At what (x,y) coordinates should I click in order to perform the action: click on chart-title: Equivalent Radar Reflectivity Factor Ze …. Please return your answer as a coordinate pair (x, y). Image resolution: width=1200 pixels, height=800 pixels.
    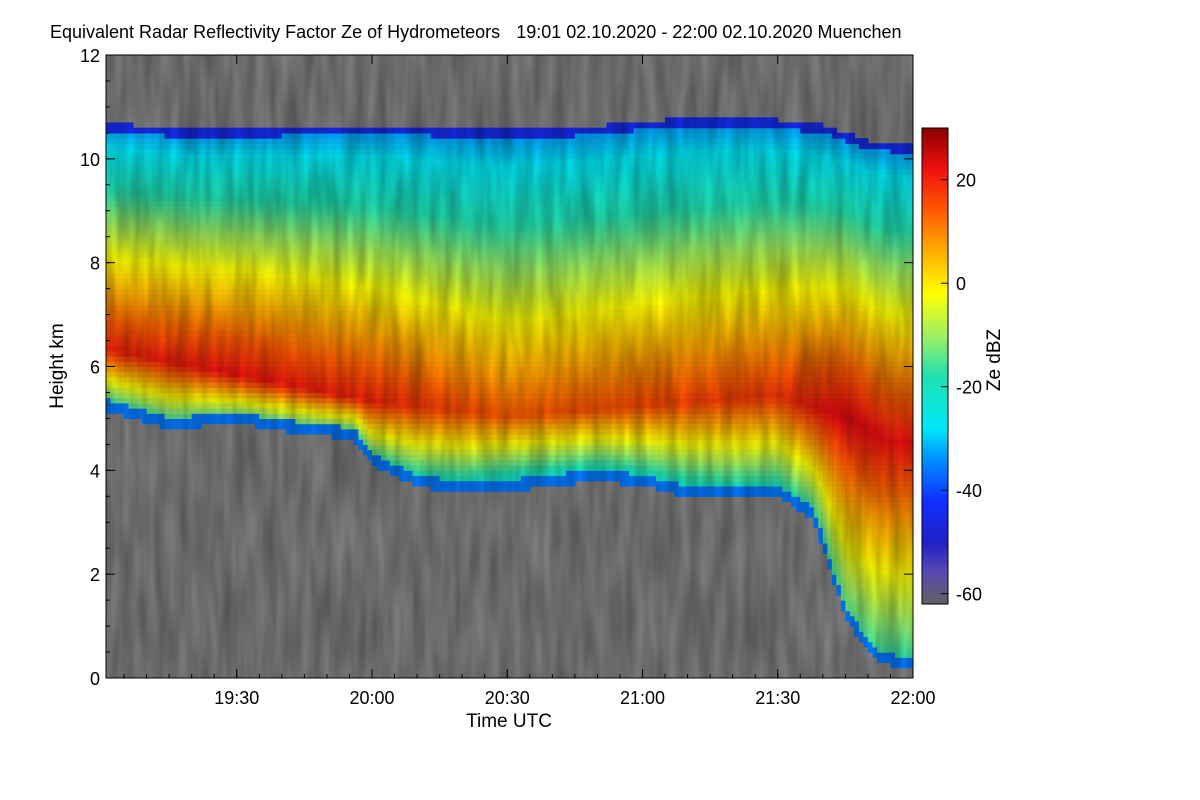
    Looking at the image, I should click on (476, 32).